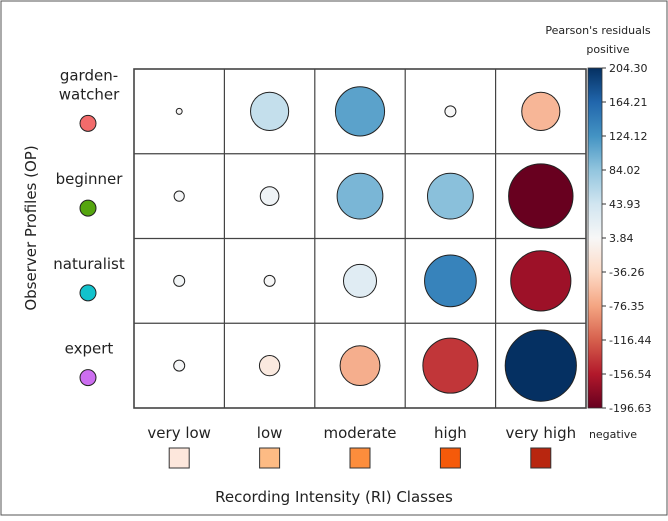 The width and height of the screenshot is (668, 521). Describe the element at coordinates (270, 433) in the screenshot. I see `x-category-label: low` at that location.